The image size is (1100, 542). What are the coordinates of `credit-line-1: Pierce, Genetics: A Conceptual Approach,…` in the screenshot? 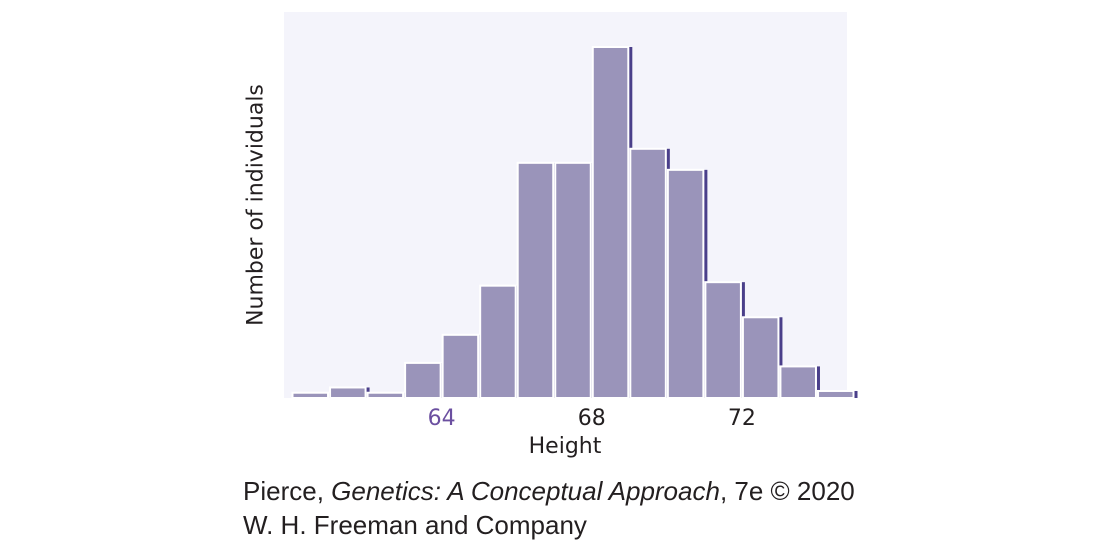 It's located at (549, 491).